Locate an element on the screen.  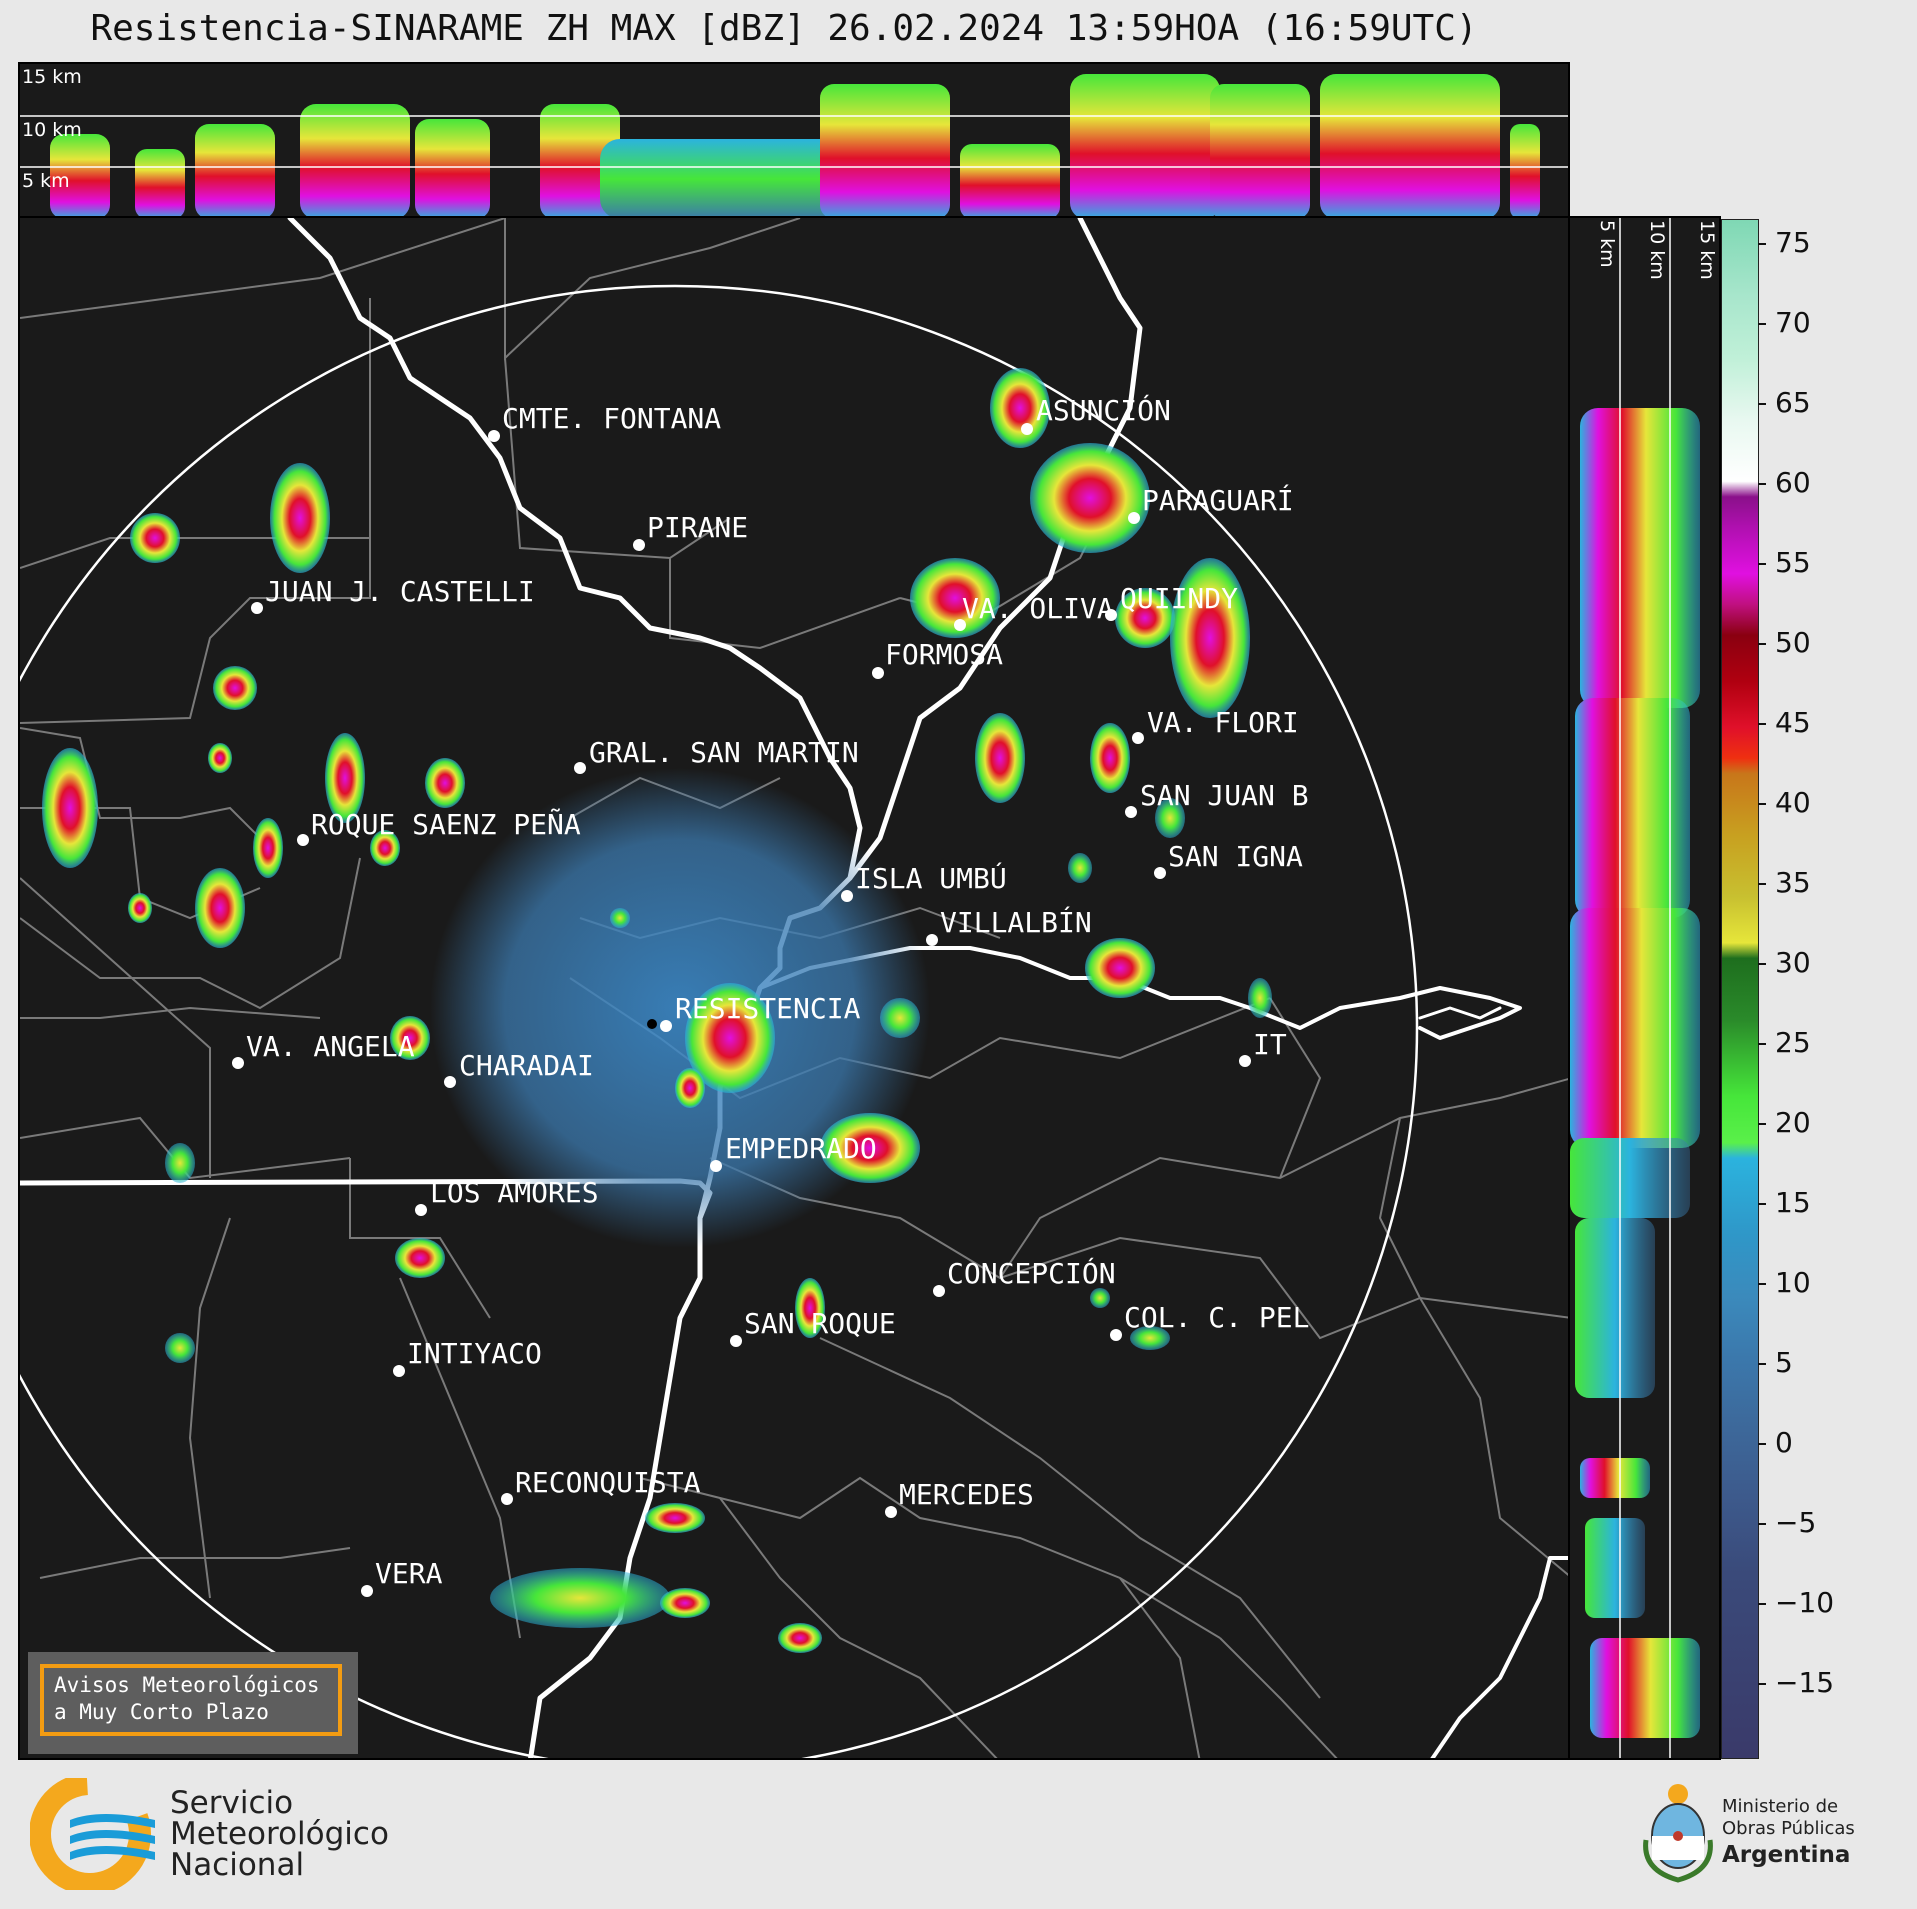
city-label: VILLALBÍN is located at coordinates (1016, 922).